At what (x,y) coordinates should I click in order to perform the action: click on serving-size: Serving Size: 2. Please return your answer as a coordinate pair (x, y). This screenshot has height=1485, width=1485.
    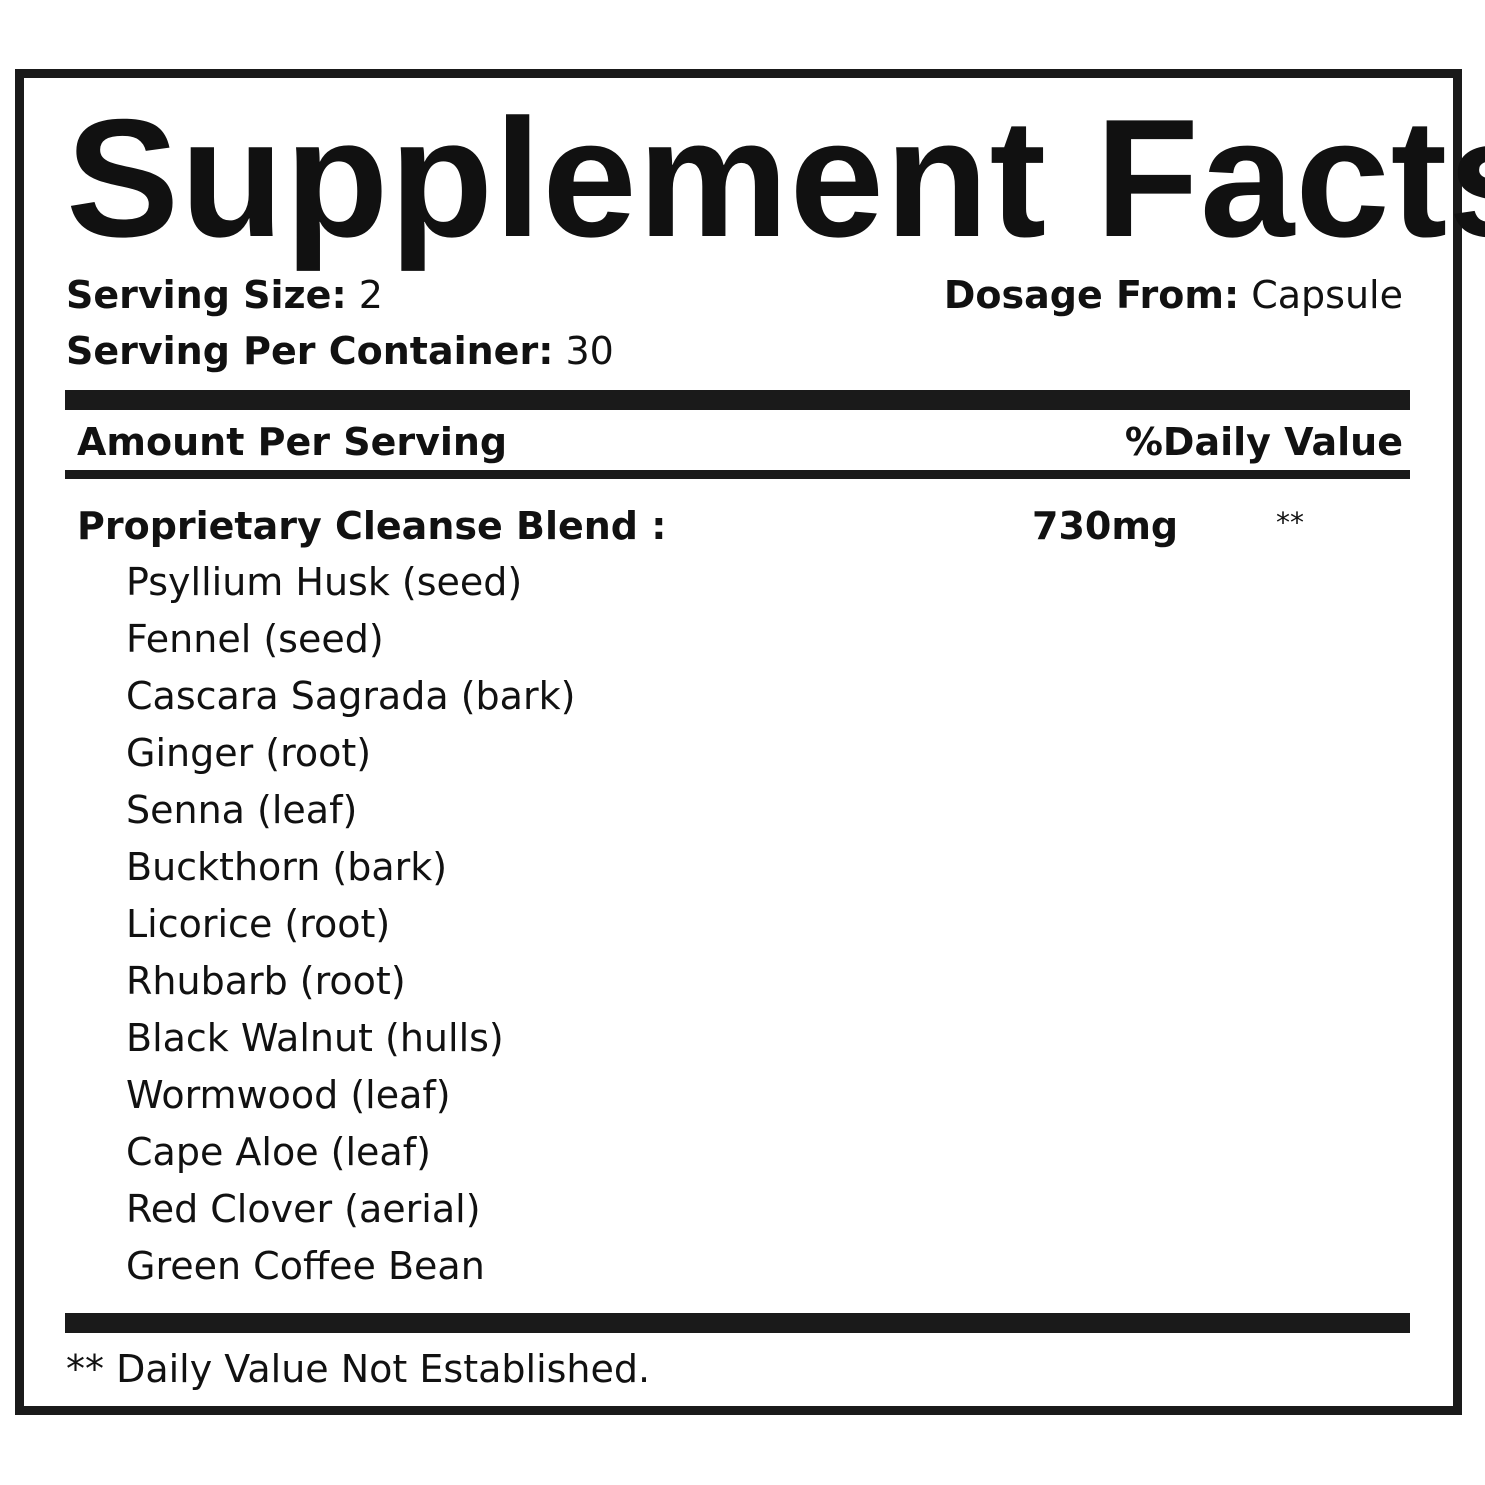
    Looking at the image, I should click on (224, 295).